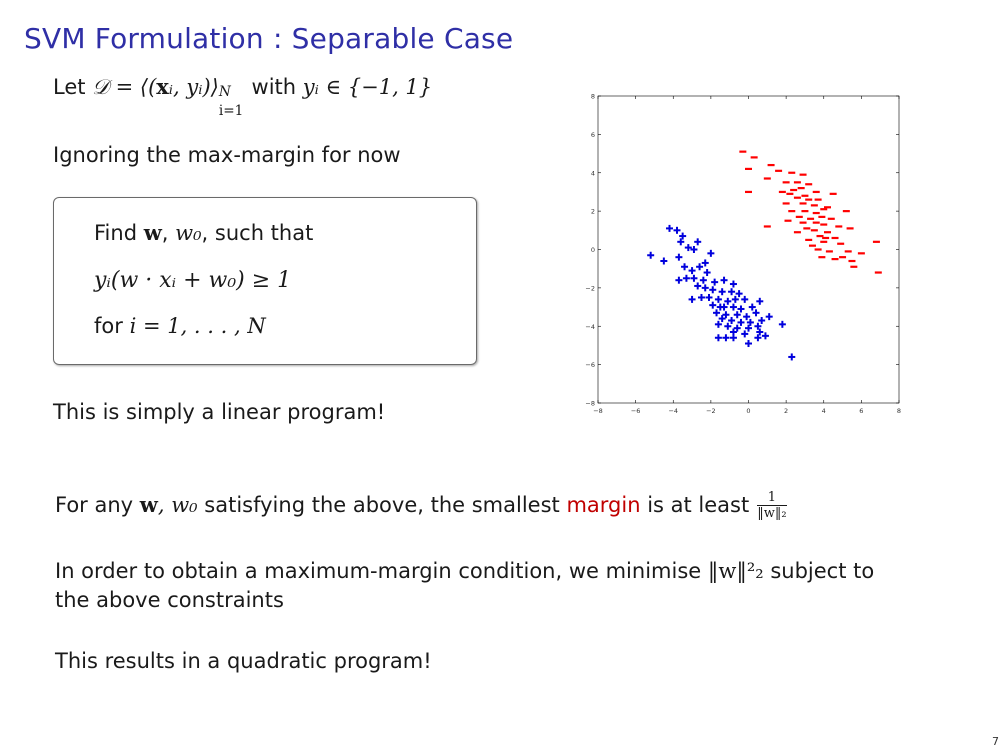  Describe the element at coordinates (590, 404) in the screenshot. I see `y-tick-label: −8` at that location.